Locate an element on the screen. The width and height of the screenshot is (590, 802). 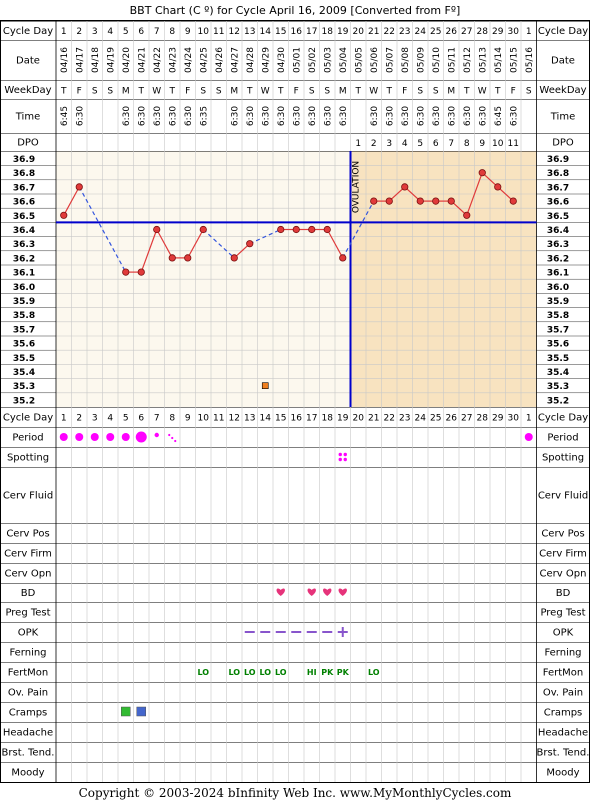
y-tick-label-right: 35.7 is located at coordinates (558, 330).